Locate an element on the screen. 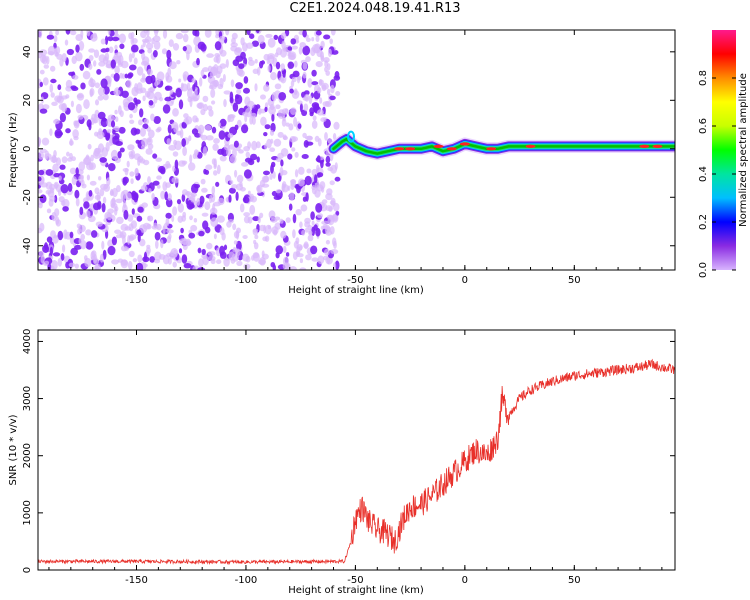 Image resolution: width=750 pixels, height=600 pixels. signal-hotspot is located at coordinates (657, 146).